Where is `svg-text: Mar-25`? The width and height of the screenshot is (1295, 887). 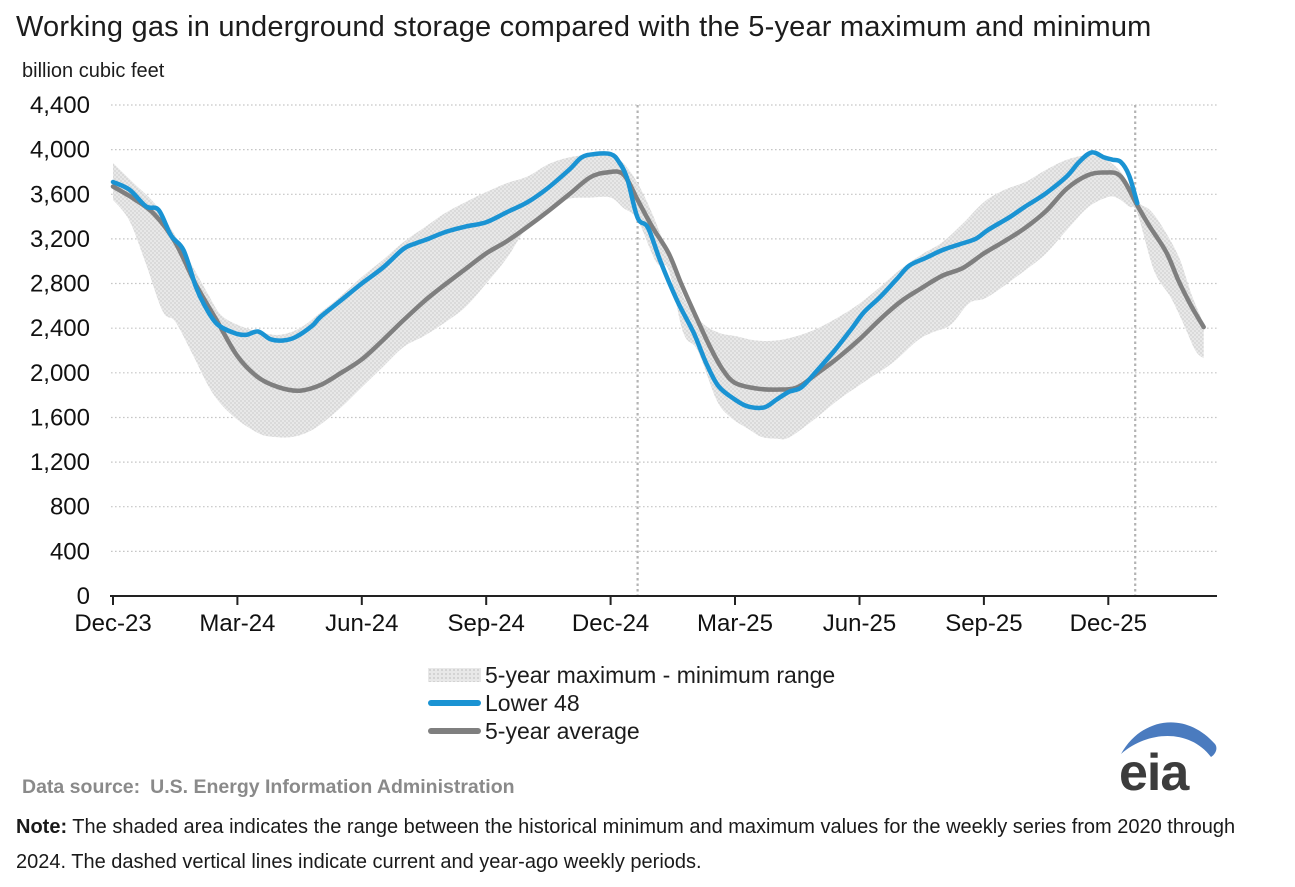 svg-text: Mar-25 is located at coordinates (735, 623).